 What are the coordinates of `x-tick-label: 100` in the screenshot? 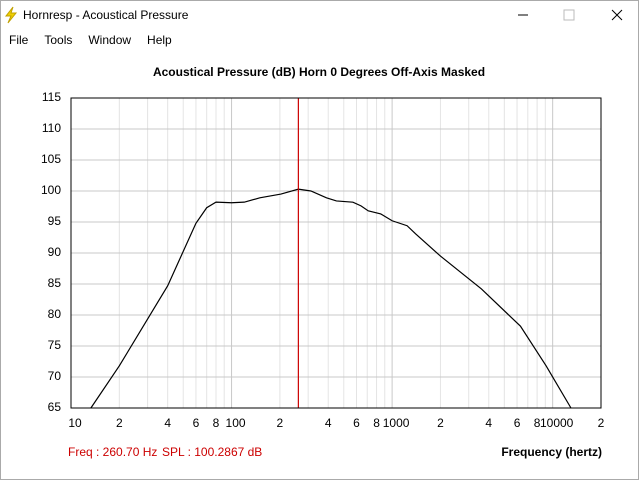 It's located at (236, 423).